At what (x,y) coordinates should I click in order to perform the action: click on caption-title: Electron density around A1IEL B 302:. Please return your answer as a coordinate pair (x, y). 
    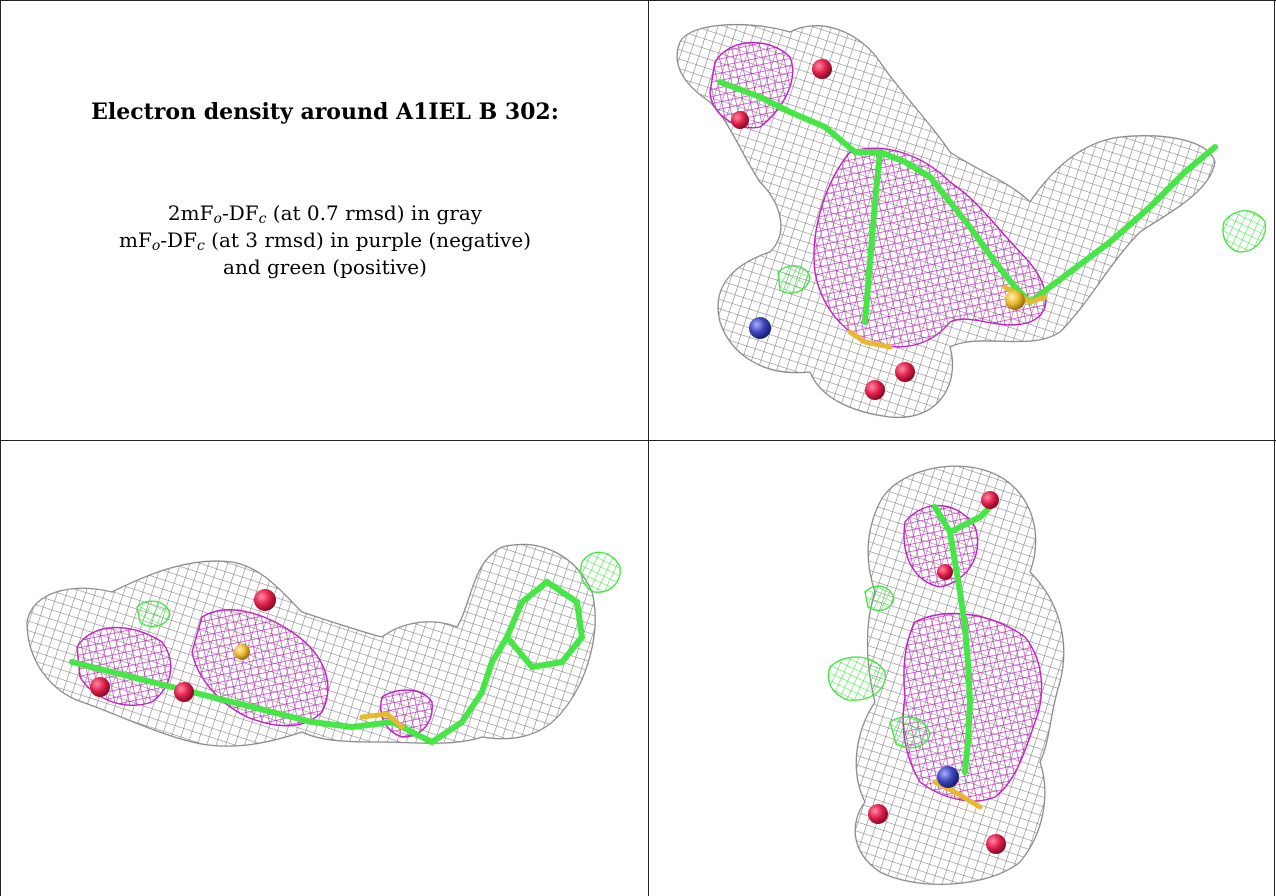
    Looking at the image, I should click on (325, 112).